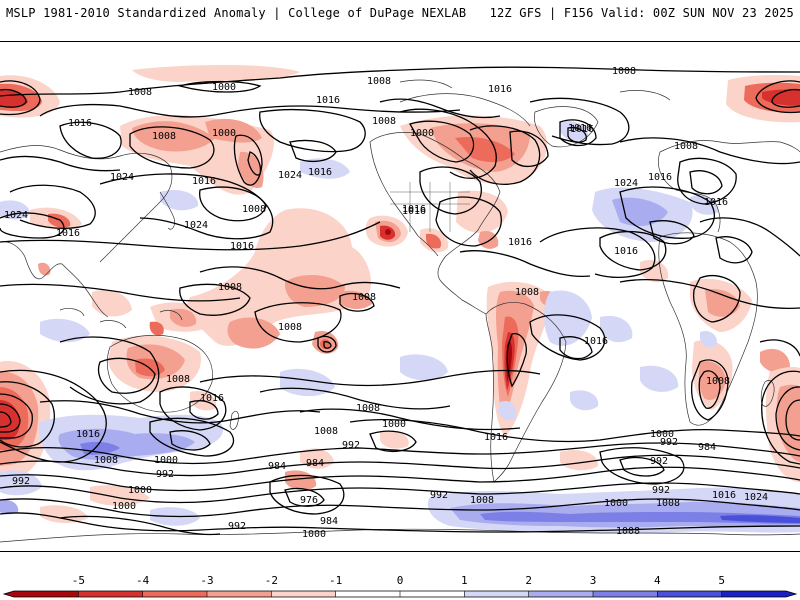 Image resolution: width=800 pixels, height=600 pixels. I want to click on anomaly-colorbar: -5 -4 -3 -2 -1 0 1 2 3 4 5, so click(400, 586).